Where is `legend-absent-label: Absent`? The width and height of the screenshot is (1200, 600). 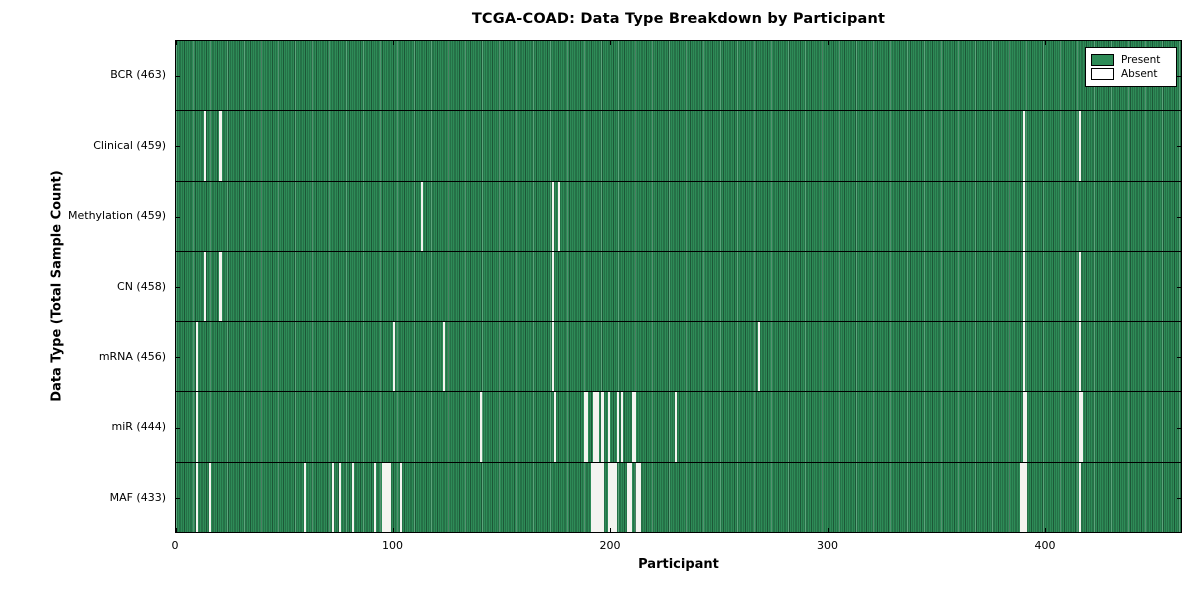
legend-absent-label: Absent is located at coordinates (1139, 74).